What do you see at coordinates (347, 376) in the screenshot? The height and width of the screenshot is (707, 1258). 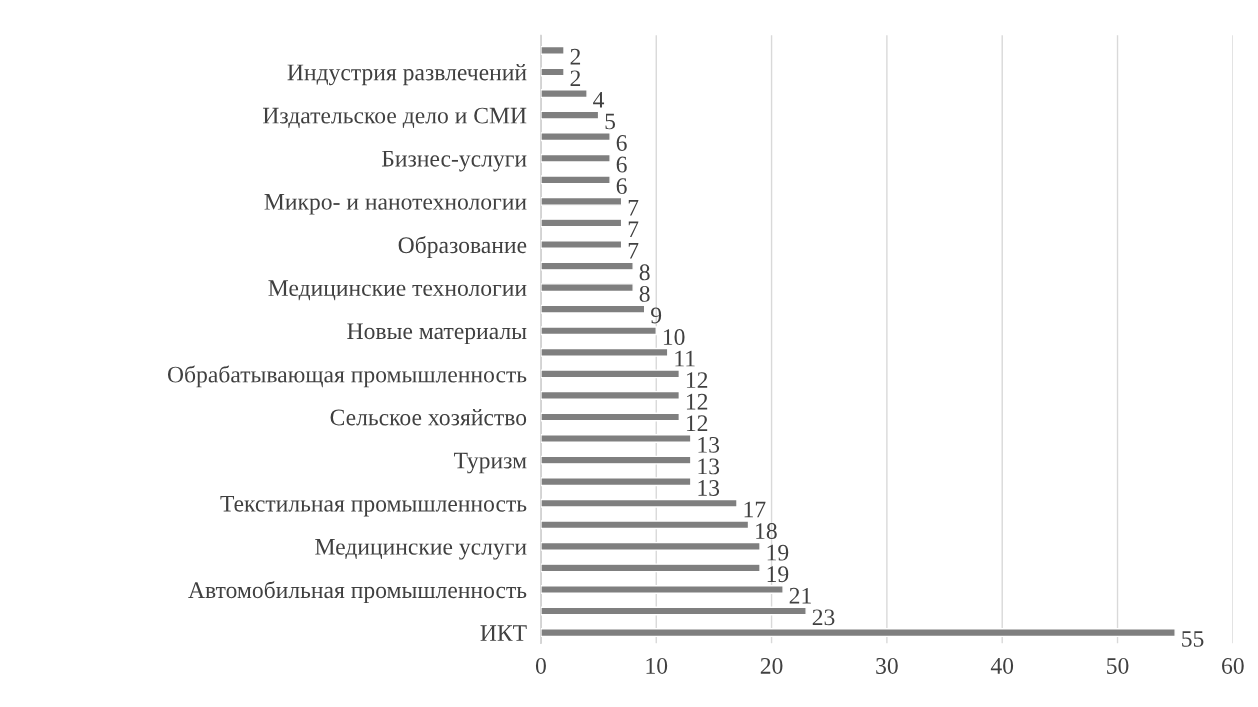 I see `y-tick-label: Обрабатывающая промышленность` at bounding box center [347, 376].